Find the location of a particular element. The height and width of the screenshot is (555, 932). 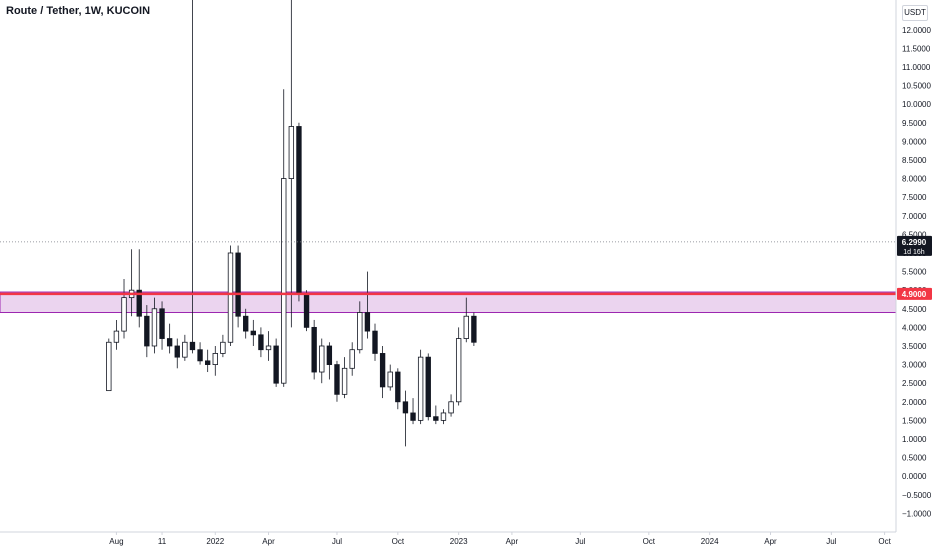

y-tick-label: 5.5000 is located at coordinates (914, 272).